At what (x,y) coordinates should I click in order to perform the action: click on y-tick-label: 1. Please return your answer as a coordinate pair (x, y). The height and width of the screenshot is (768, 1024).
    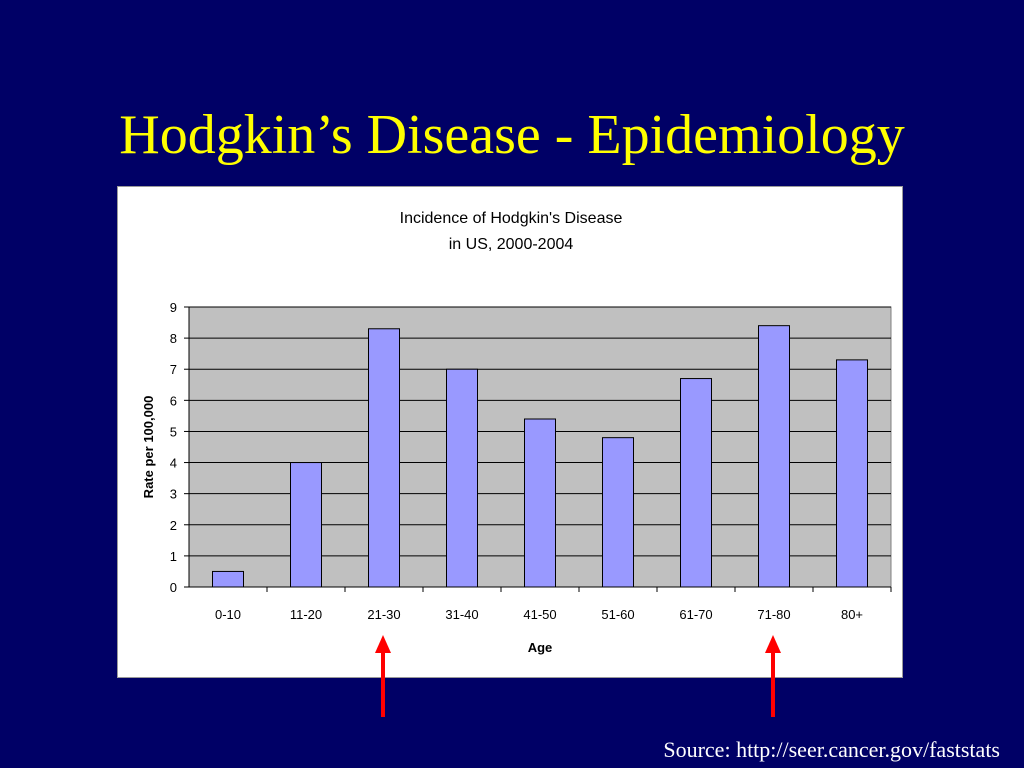
    Looking at the image, I should click on (173, 556).